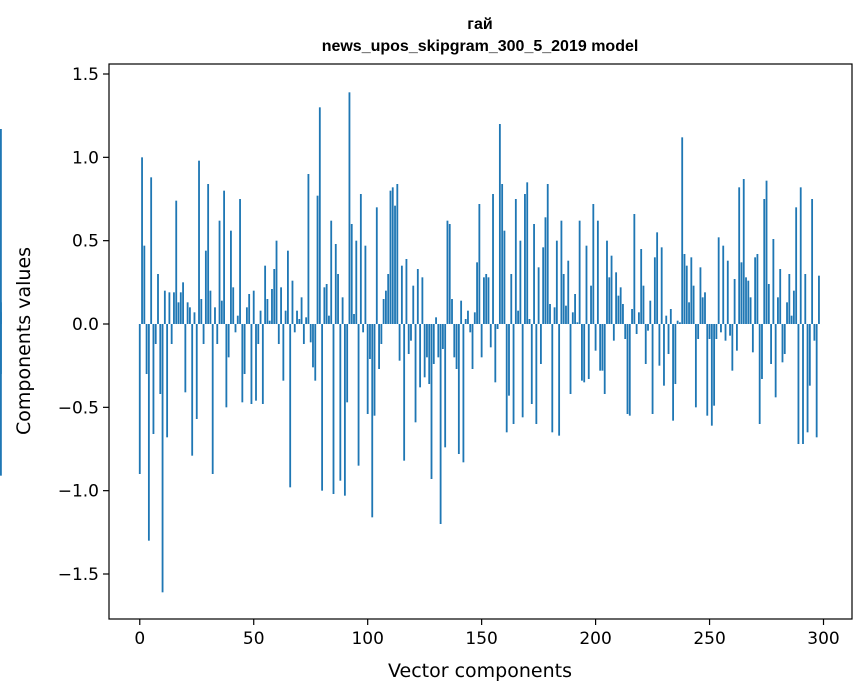 Image resolution: width=867 pixels, height=696 pixels. What do you see at coordinates (83, 325) in the screenshot?
I see `y-axis: −1.5 −1.0 −0.5 0.0 0.5 1.0 1.5` at bounding box center [83, 325].